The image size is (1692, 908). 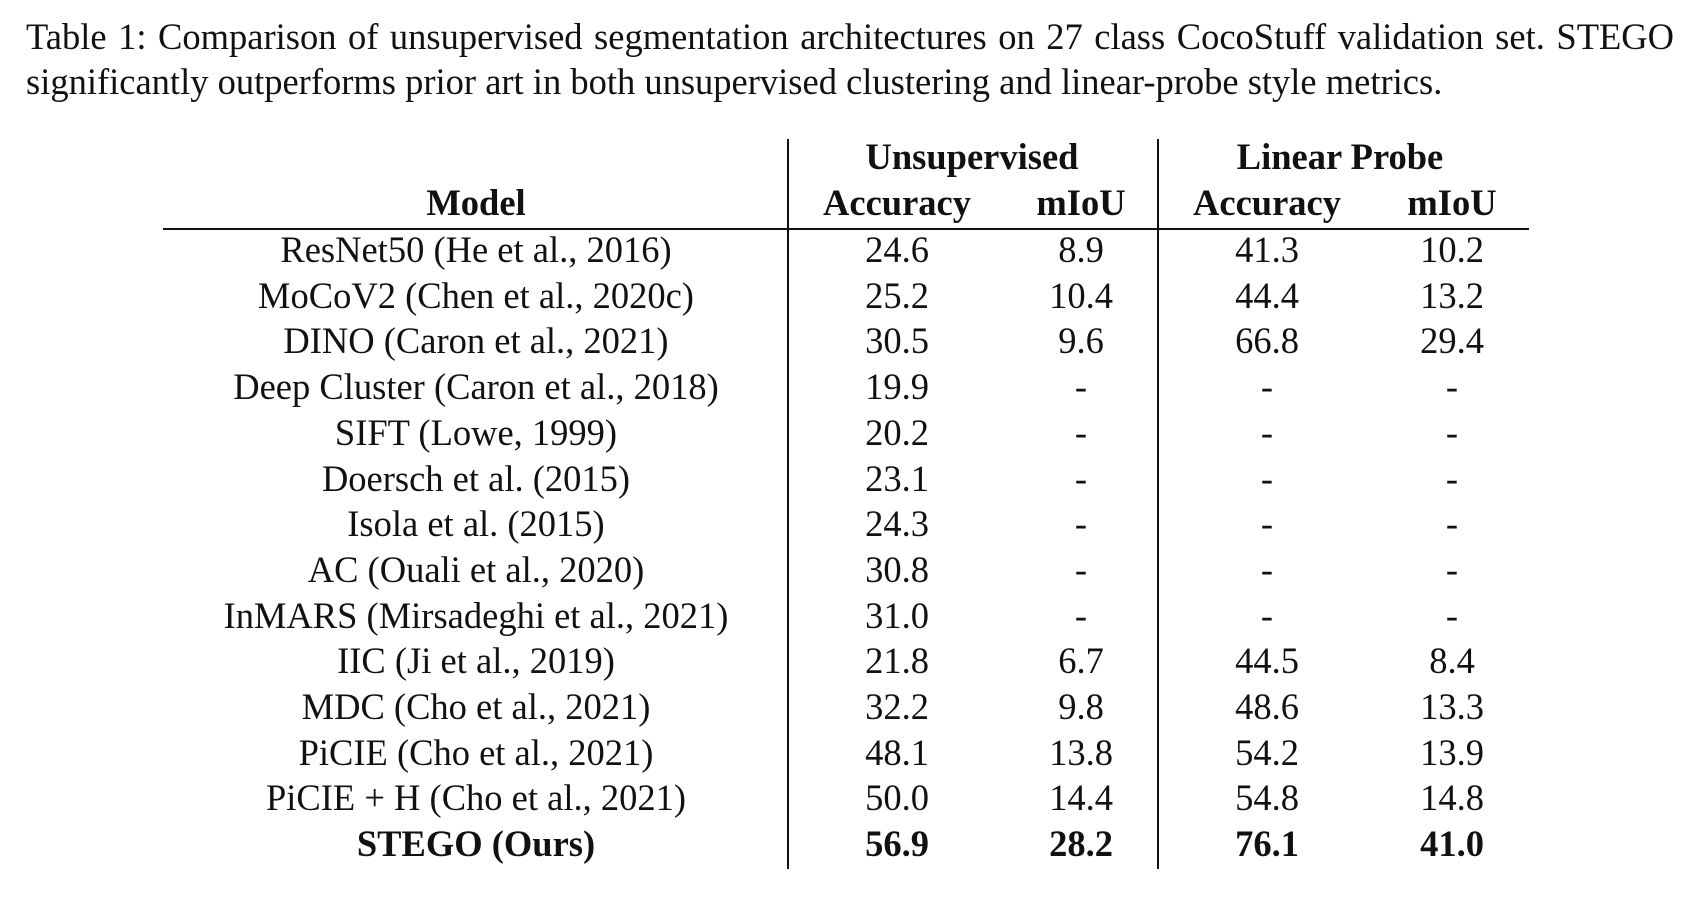 I want to click on unsup-accuracy-cell: 32.2, so click(x=897, y=706).